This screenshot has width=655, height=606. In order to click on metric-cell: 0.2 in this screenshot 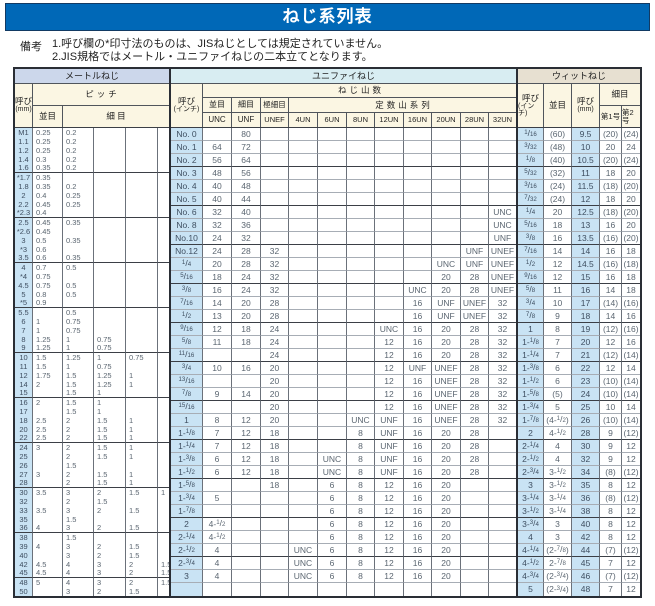, I will do `click(78, 132)`.